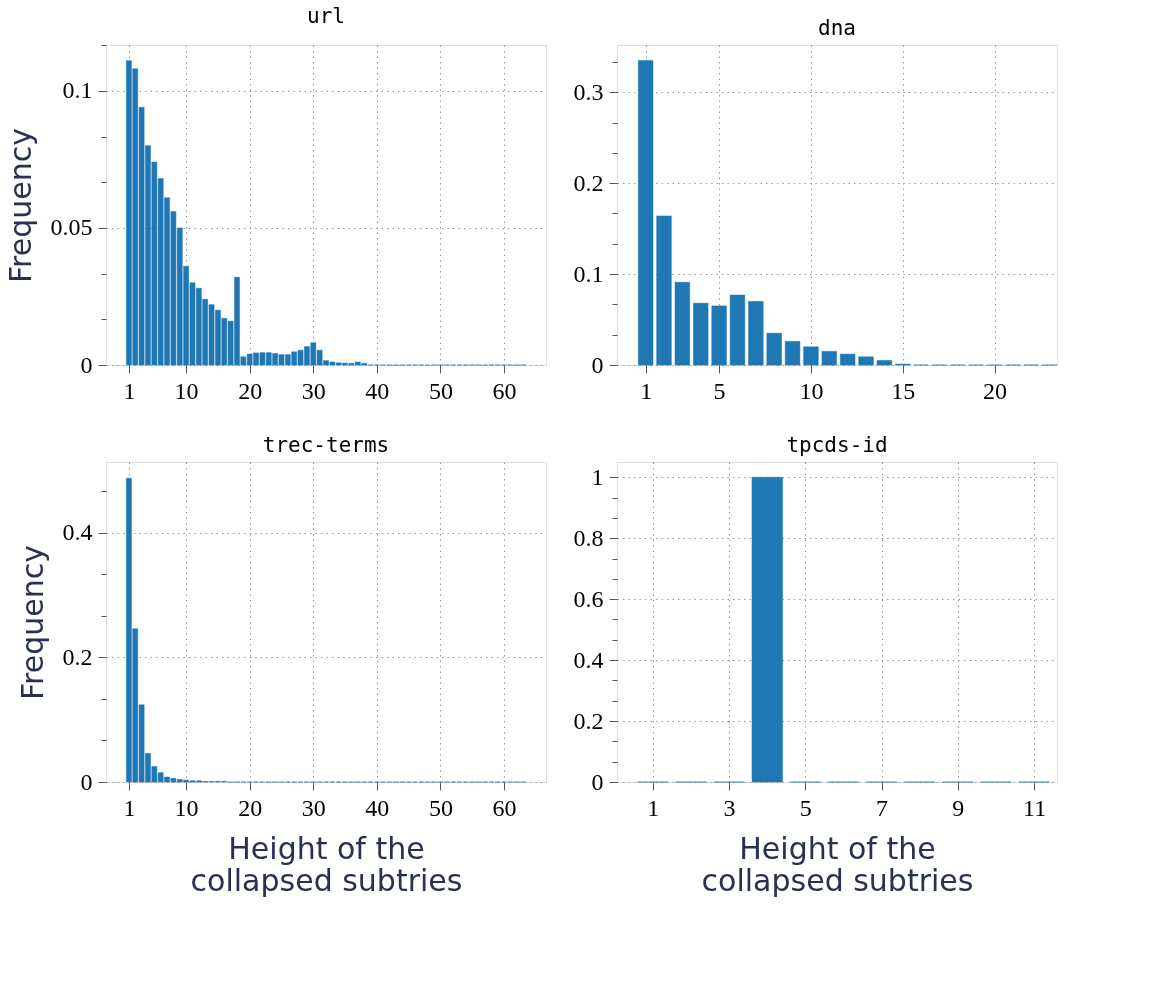 The image size is (1155, 998). Describe the element at coordinates (597, 476) in the screenshot. I see `y-tick-label: 1` at that location.